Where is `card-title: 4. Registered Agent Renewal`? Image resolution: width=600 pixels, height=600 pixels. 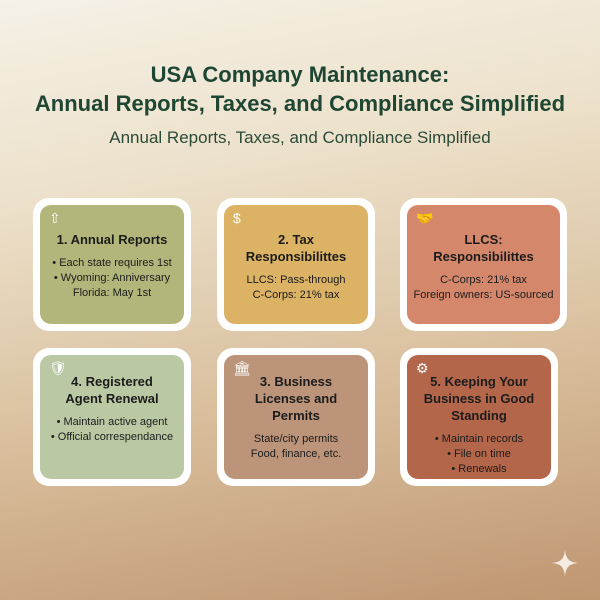 card-title: 4. Registered Agent Renewal is located at coordinates (112, 390).